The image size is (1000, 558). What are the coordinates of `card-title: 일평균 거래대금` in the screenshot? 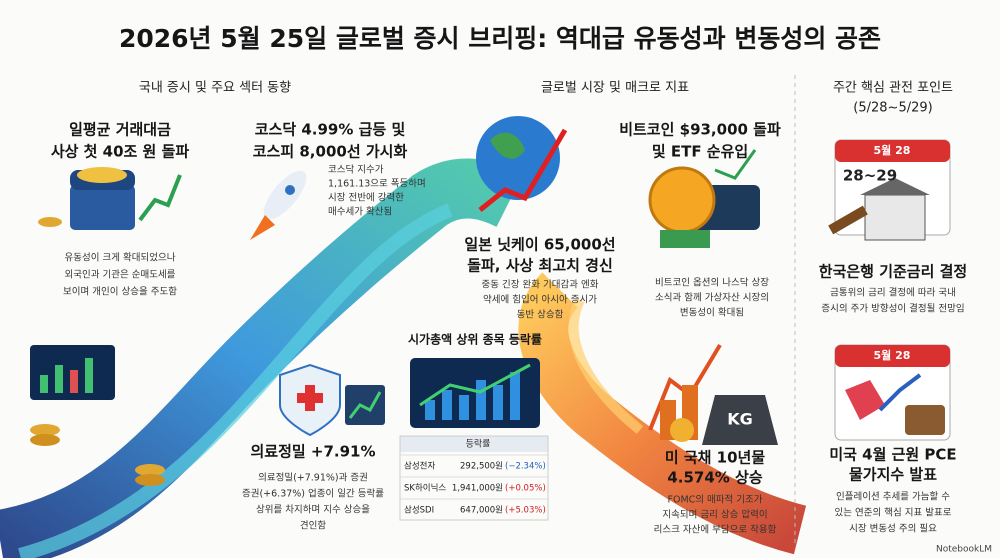 It's located at (120, 130).